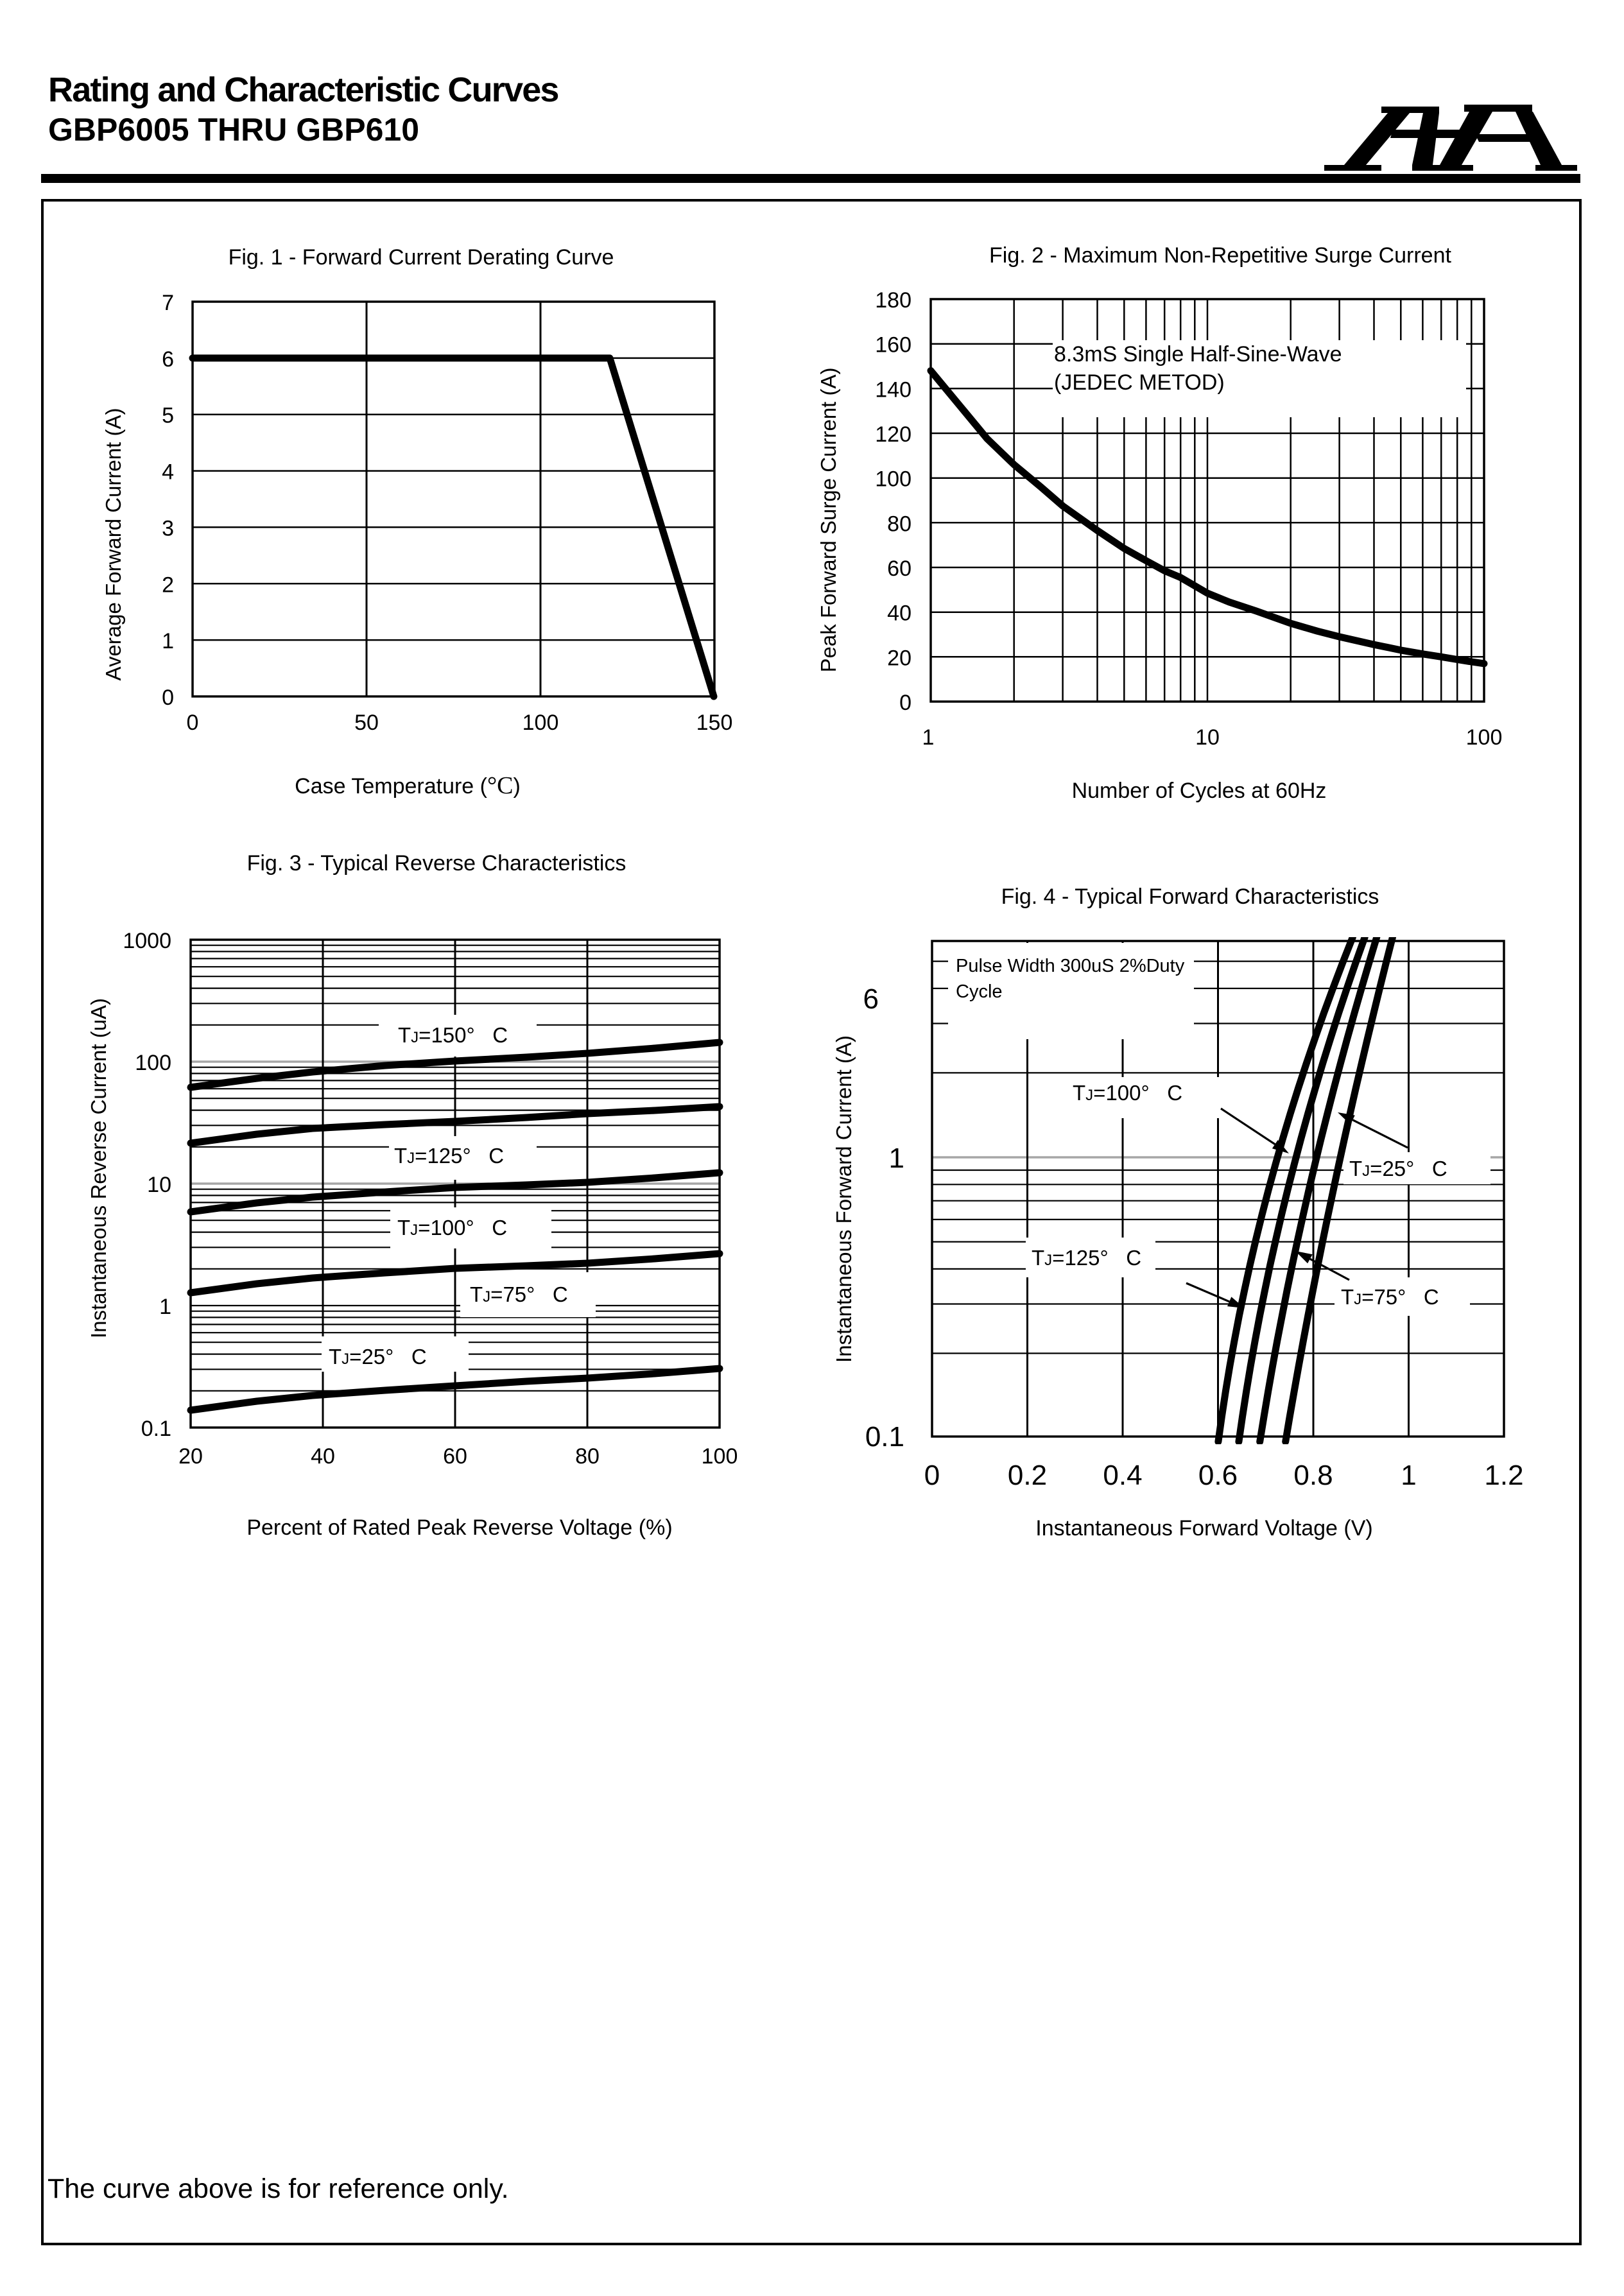 The image size is (1624, 2296). What do you see at coordinates (1203, 1528) in the screenshot?
I see `svg-text:Instantaneous Forward Voltage: Instantaneous Forward Voltage (V)` at bounding box center [1203, 1528].